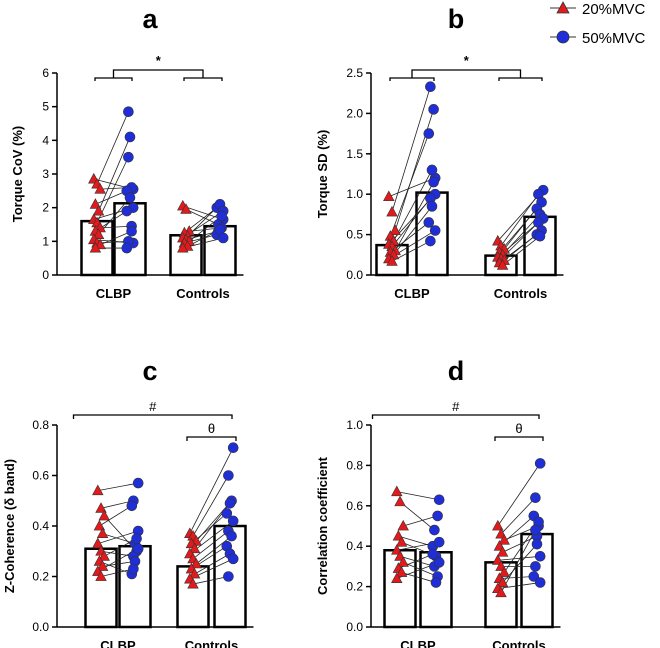 Image resolution: width=660 pixels, height=648 pixels. What do you see at coordinates (598, 9) in the screenshot?
I see `legend-entry-20mvc: 20%MVC` at bounding box center [598, 9].